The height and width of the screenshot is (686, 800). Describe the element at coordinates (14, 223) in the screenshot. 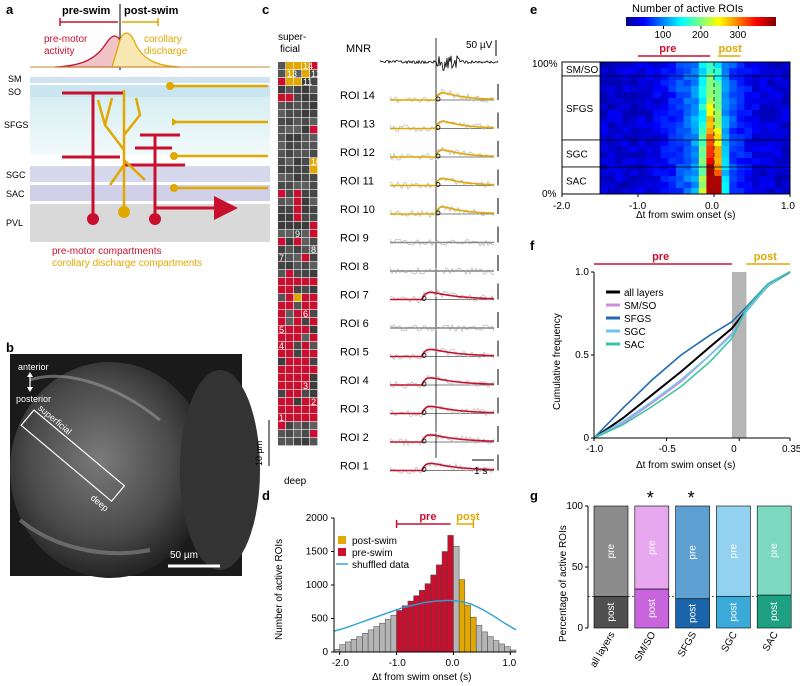

I see `layer-label-pvl: PVL` at that location.